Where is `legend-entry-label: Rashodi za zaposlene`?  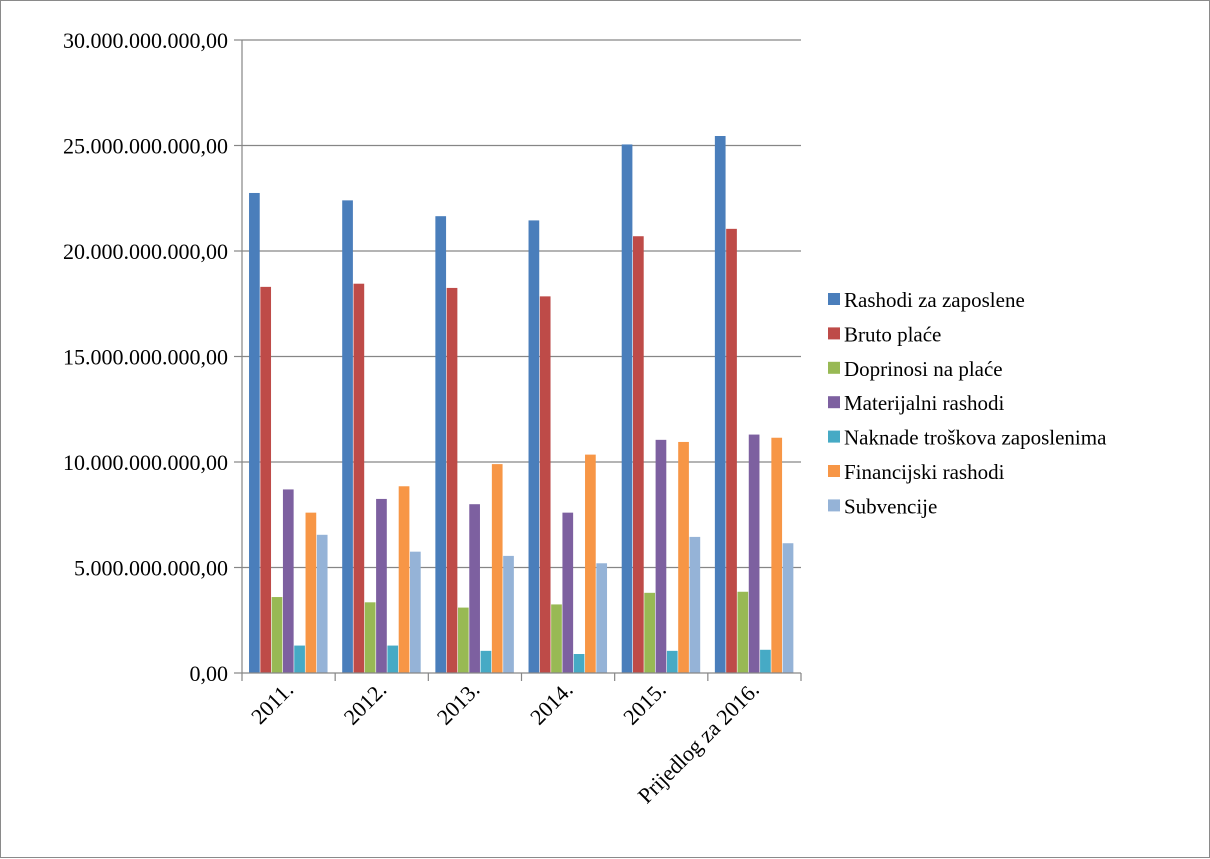 legend-entry-label: Rashodi za zaposlene is located at coordinates (934, 300).